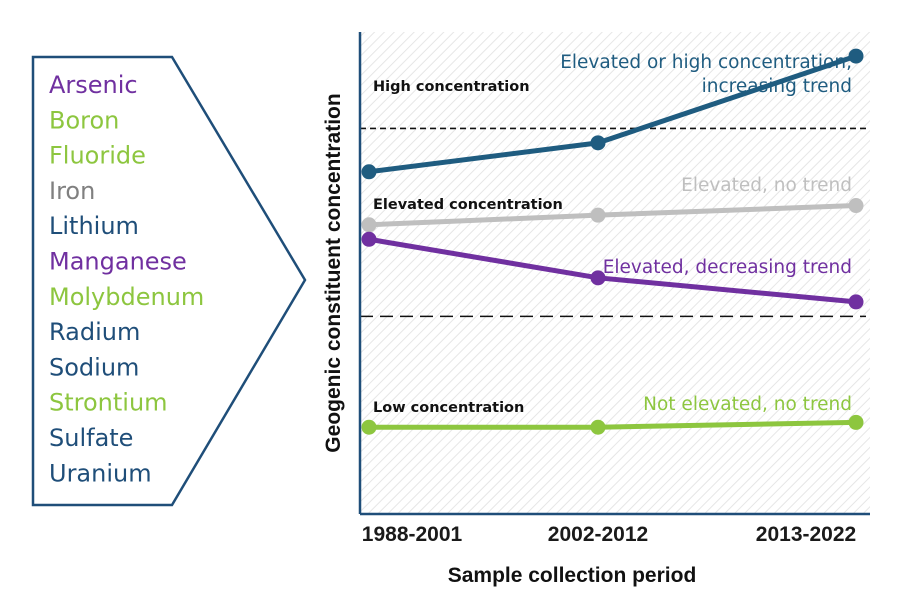 This screenshot has height=610, width=900. I want to click on zone-label-low: Low concentration, so click(448, 408).